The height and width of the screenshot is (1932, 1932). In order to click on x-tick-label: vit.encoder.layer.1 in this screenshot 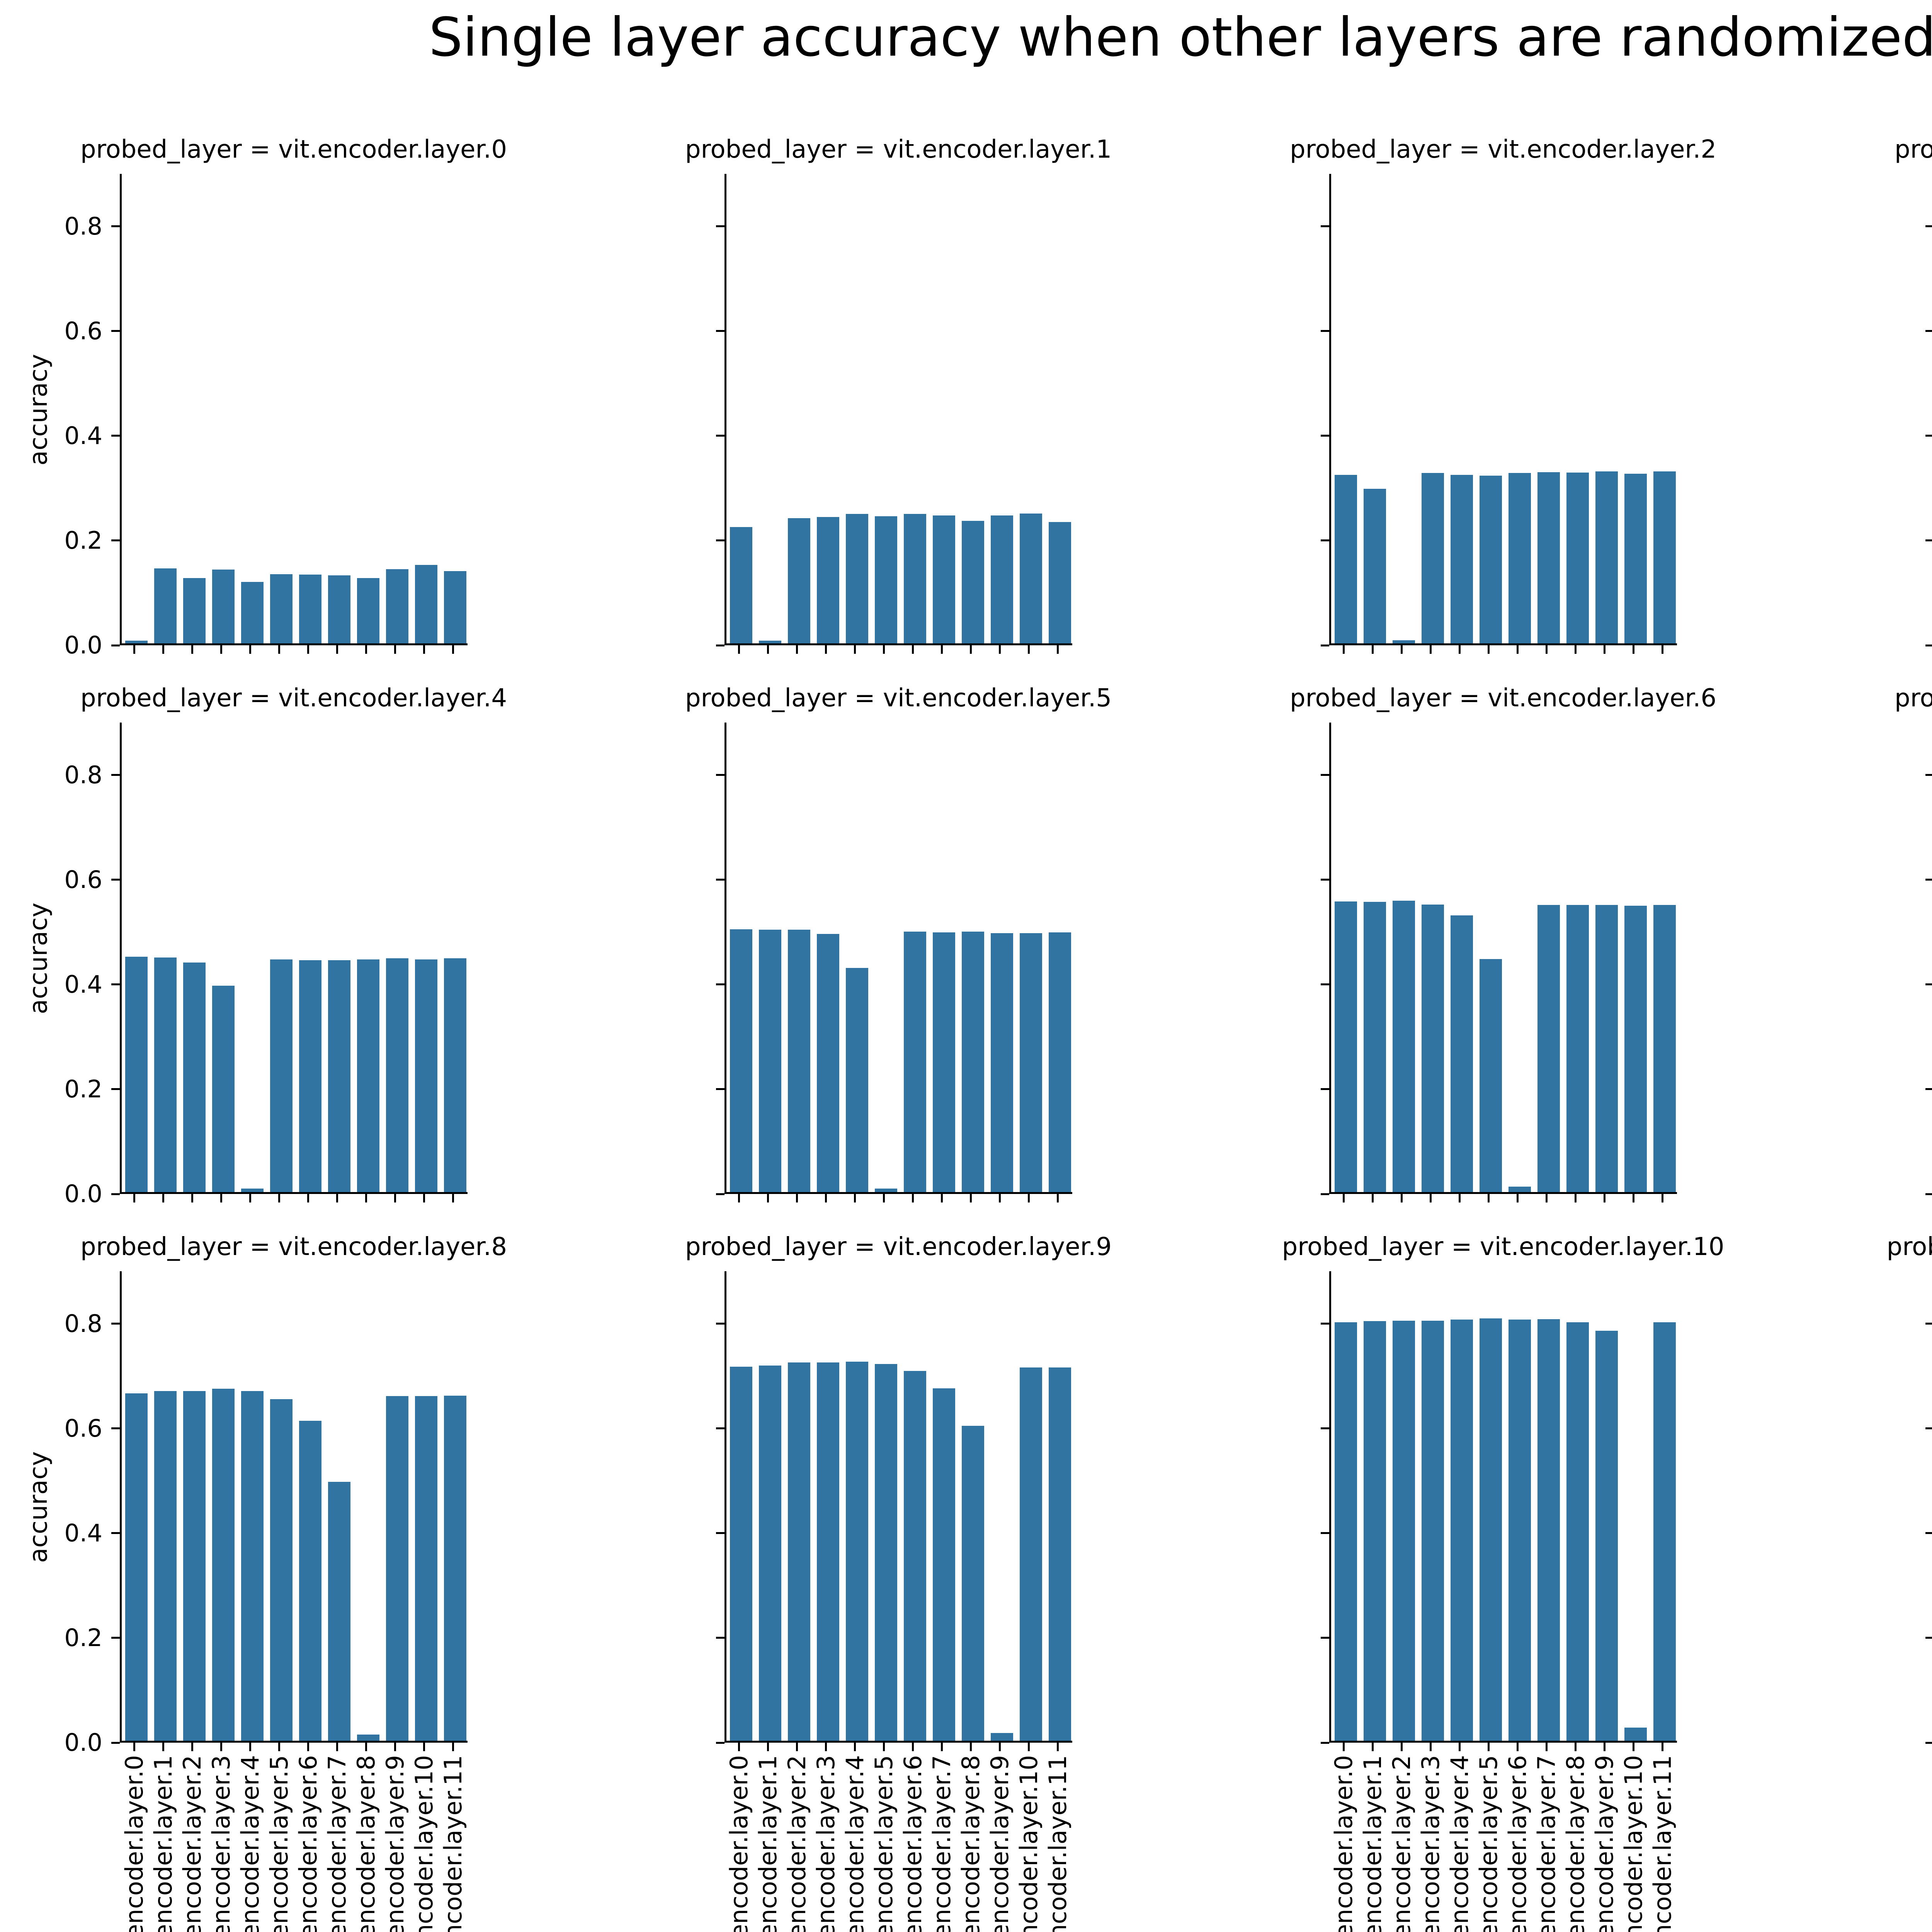, I will do `click(1373, 1843)`.